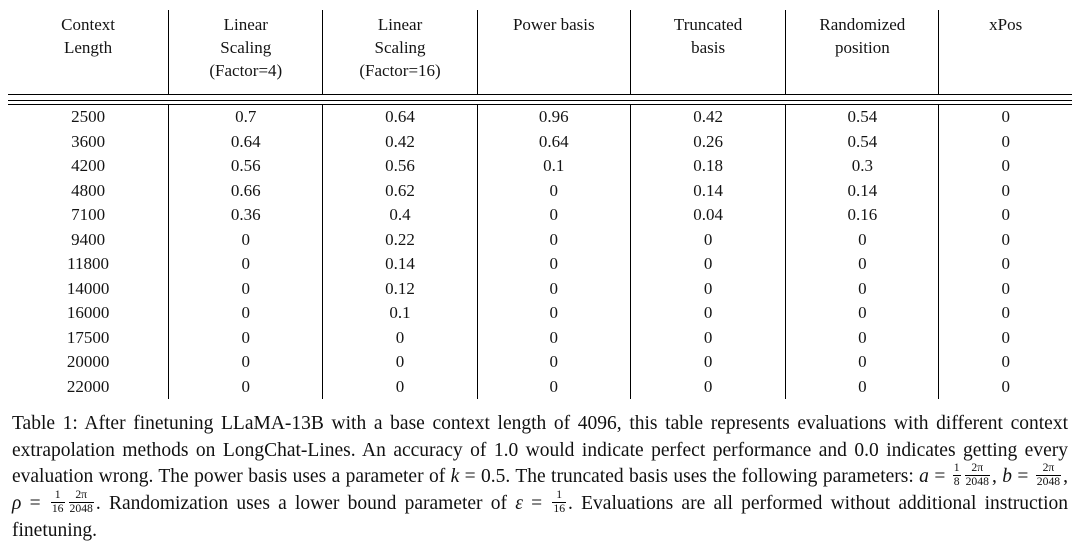 Image resolution: width=1080 pixels, height=559 pixels. I want to click on table-row: 7100 0.36 0.4 0 0.04 0.16 0, so click(540, 215).